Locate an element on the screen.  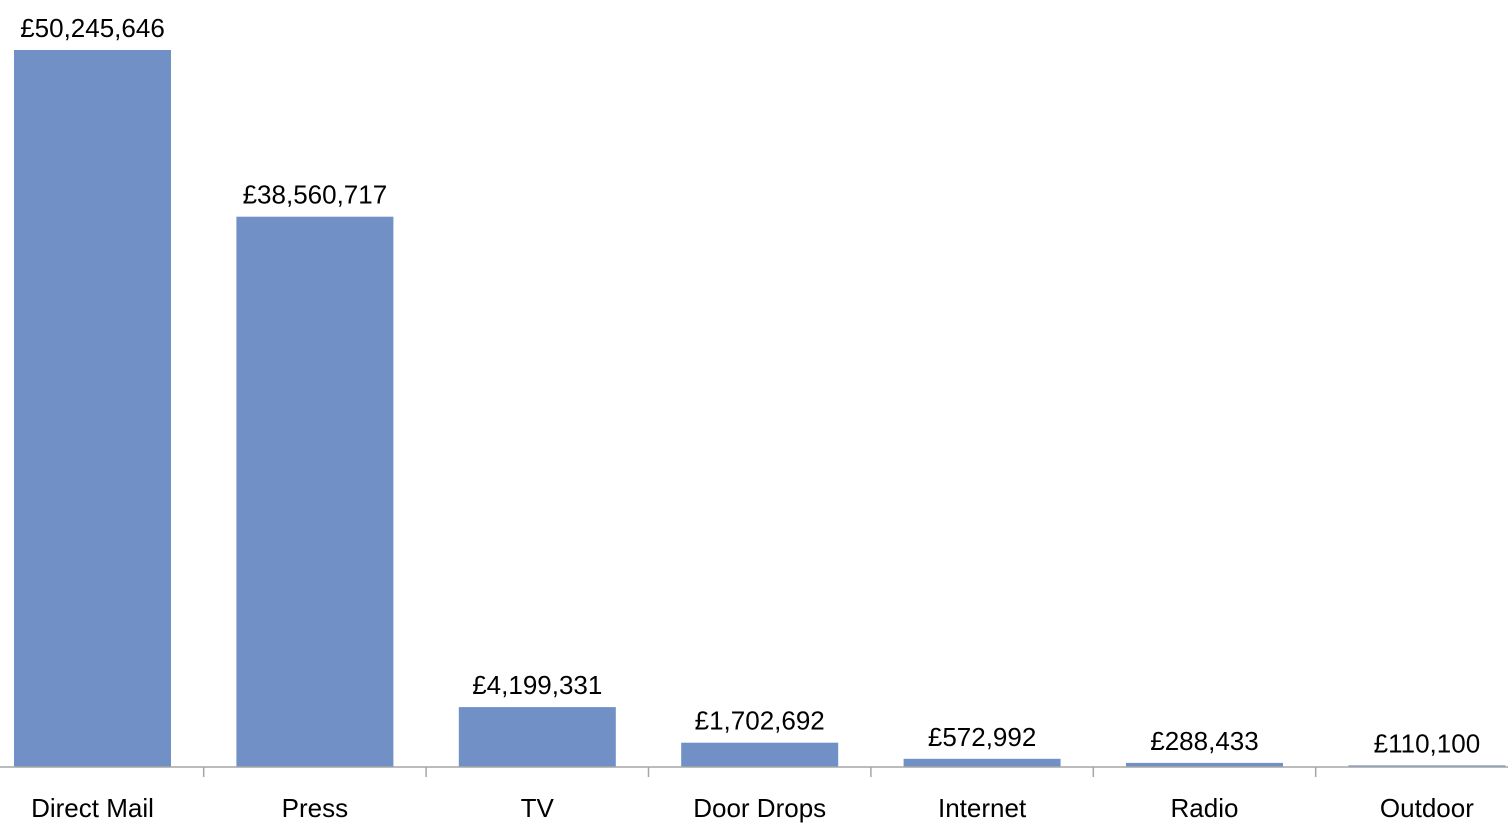
data-label-radio: £288,433 is located at coordinates (1204, 741).